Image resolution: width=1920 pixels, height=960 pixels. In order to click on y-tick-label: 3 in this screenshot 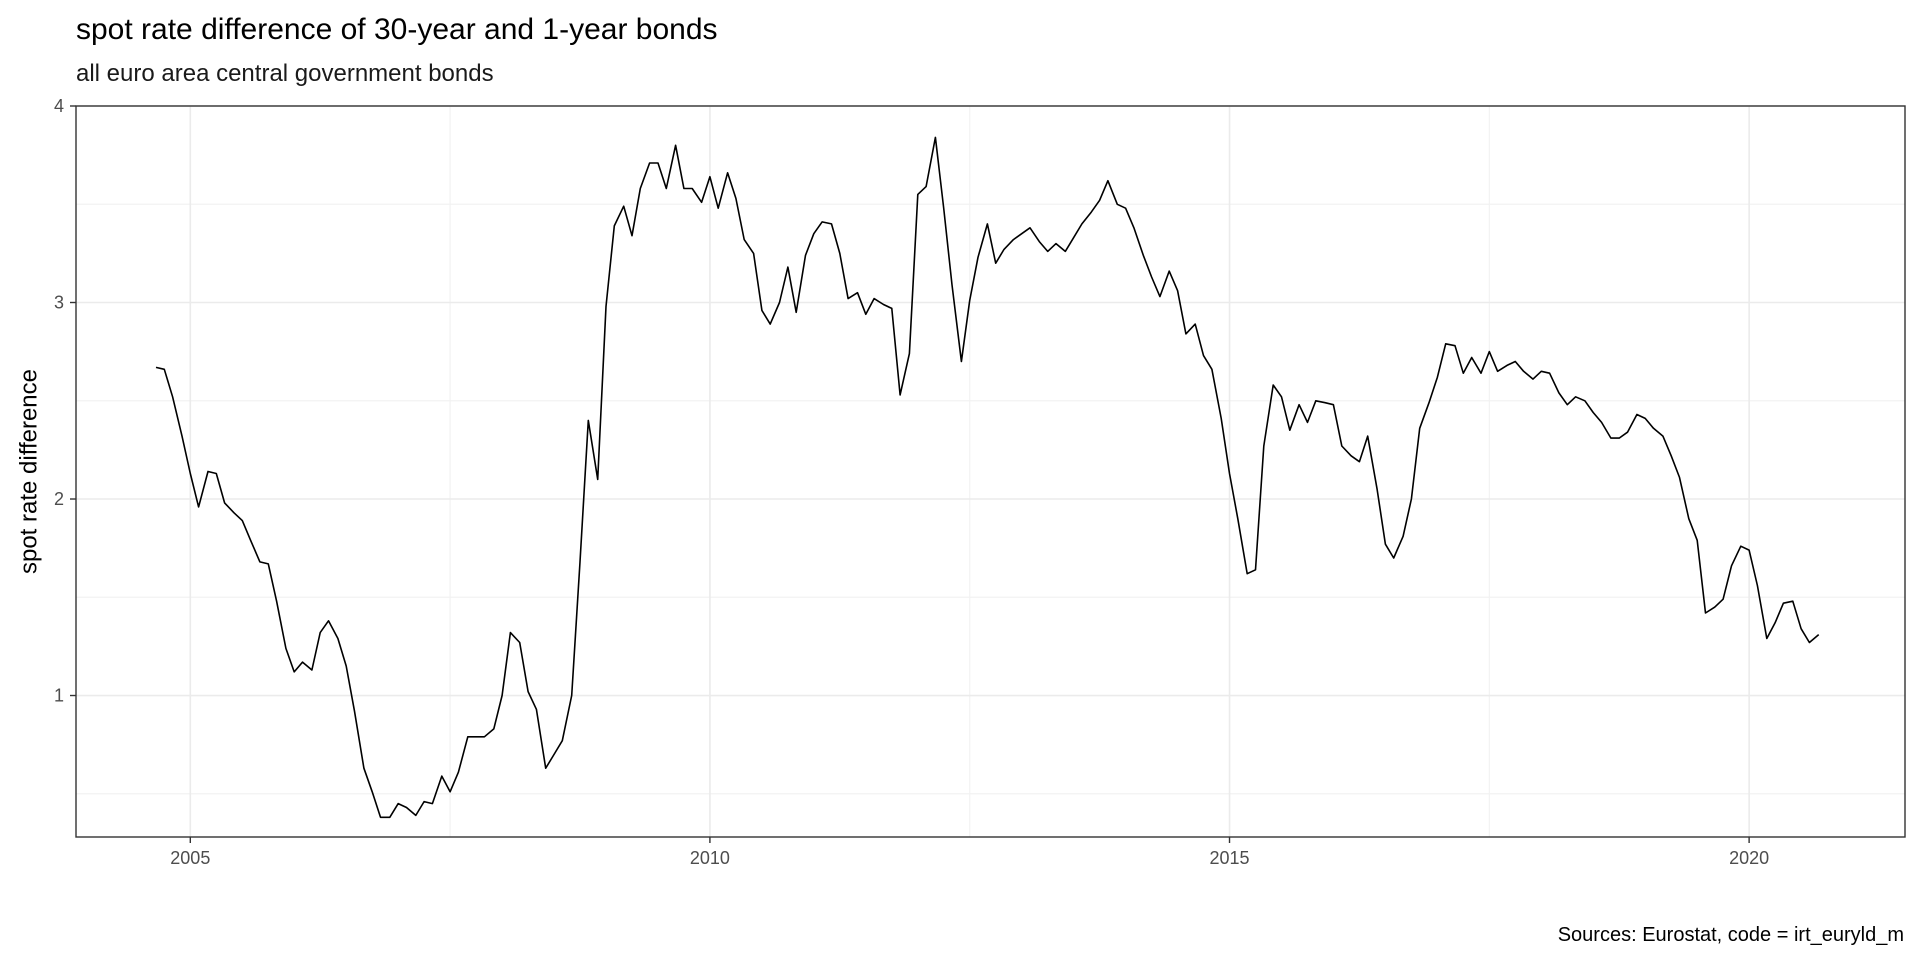, I will do `click(59, 303)`.